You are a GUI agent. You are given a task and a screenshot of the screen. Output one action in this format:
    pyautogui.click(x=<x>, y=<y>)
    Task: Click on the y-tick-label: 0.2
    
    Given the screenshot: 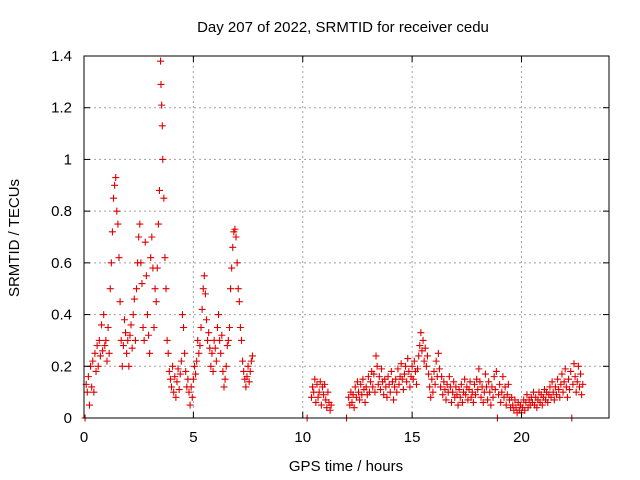 What is the action you would take?
    pyautogui.click(x=61, y=366)
    